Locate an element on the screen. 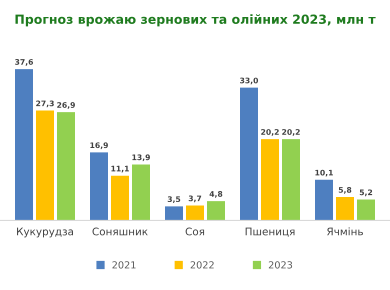  x-tick-label: Пшениця is located at coordinates (270, 232).